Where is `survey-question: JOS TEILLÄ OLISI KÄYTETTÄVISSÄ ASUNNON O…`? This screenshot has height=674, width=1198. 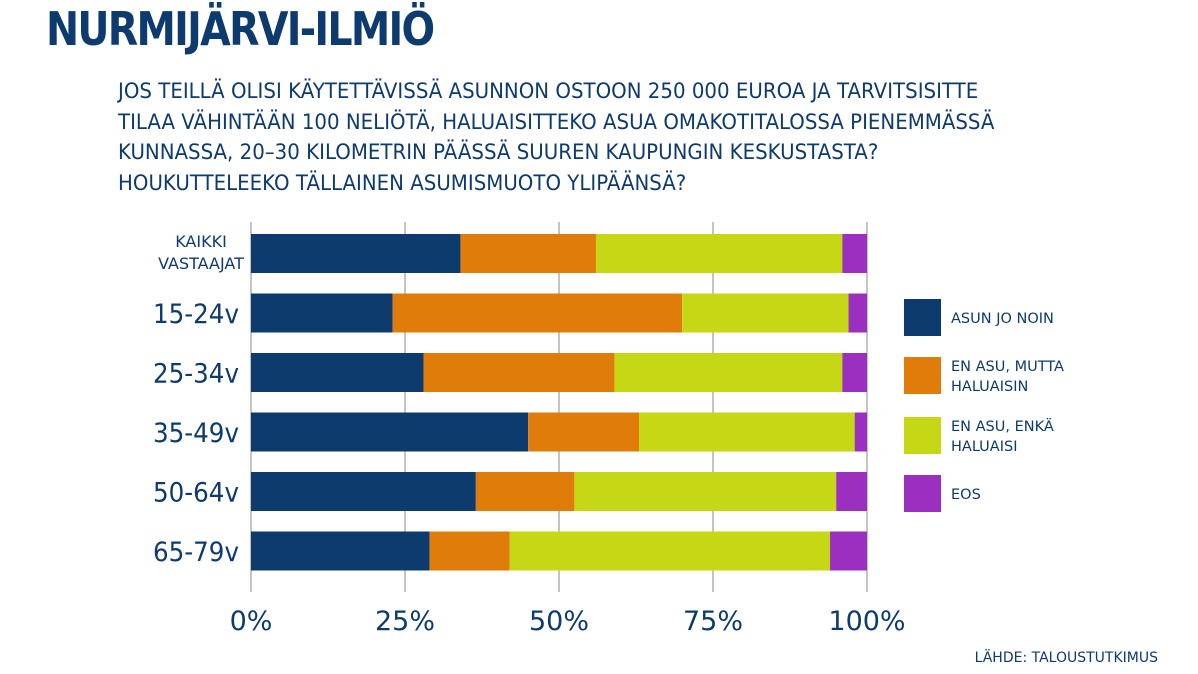 survey-question: JOS TEILLÄ OLISI KÄYTETTÄVISSÄ ASUNNON O… is located at coordinates (596, 138).